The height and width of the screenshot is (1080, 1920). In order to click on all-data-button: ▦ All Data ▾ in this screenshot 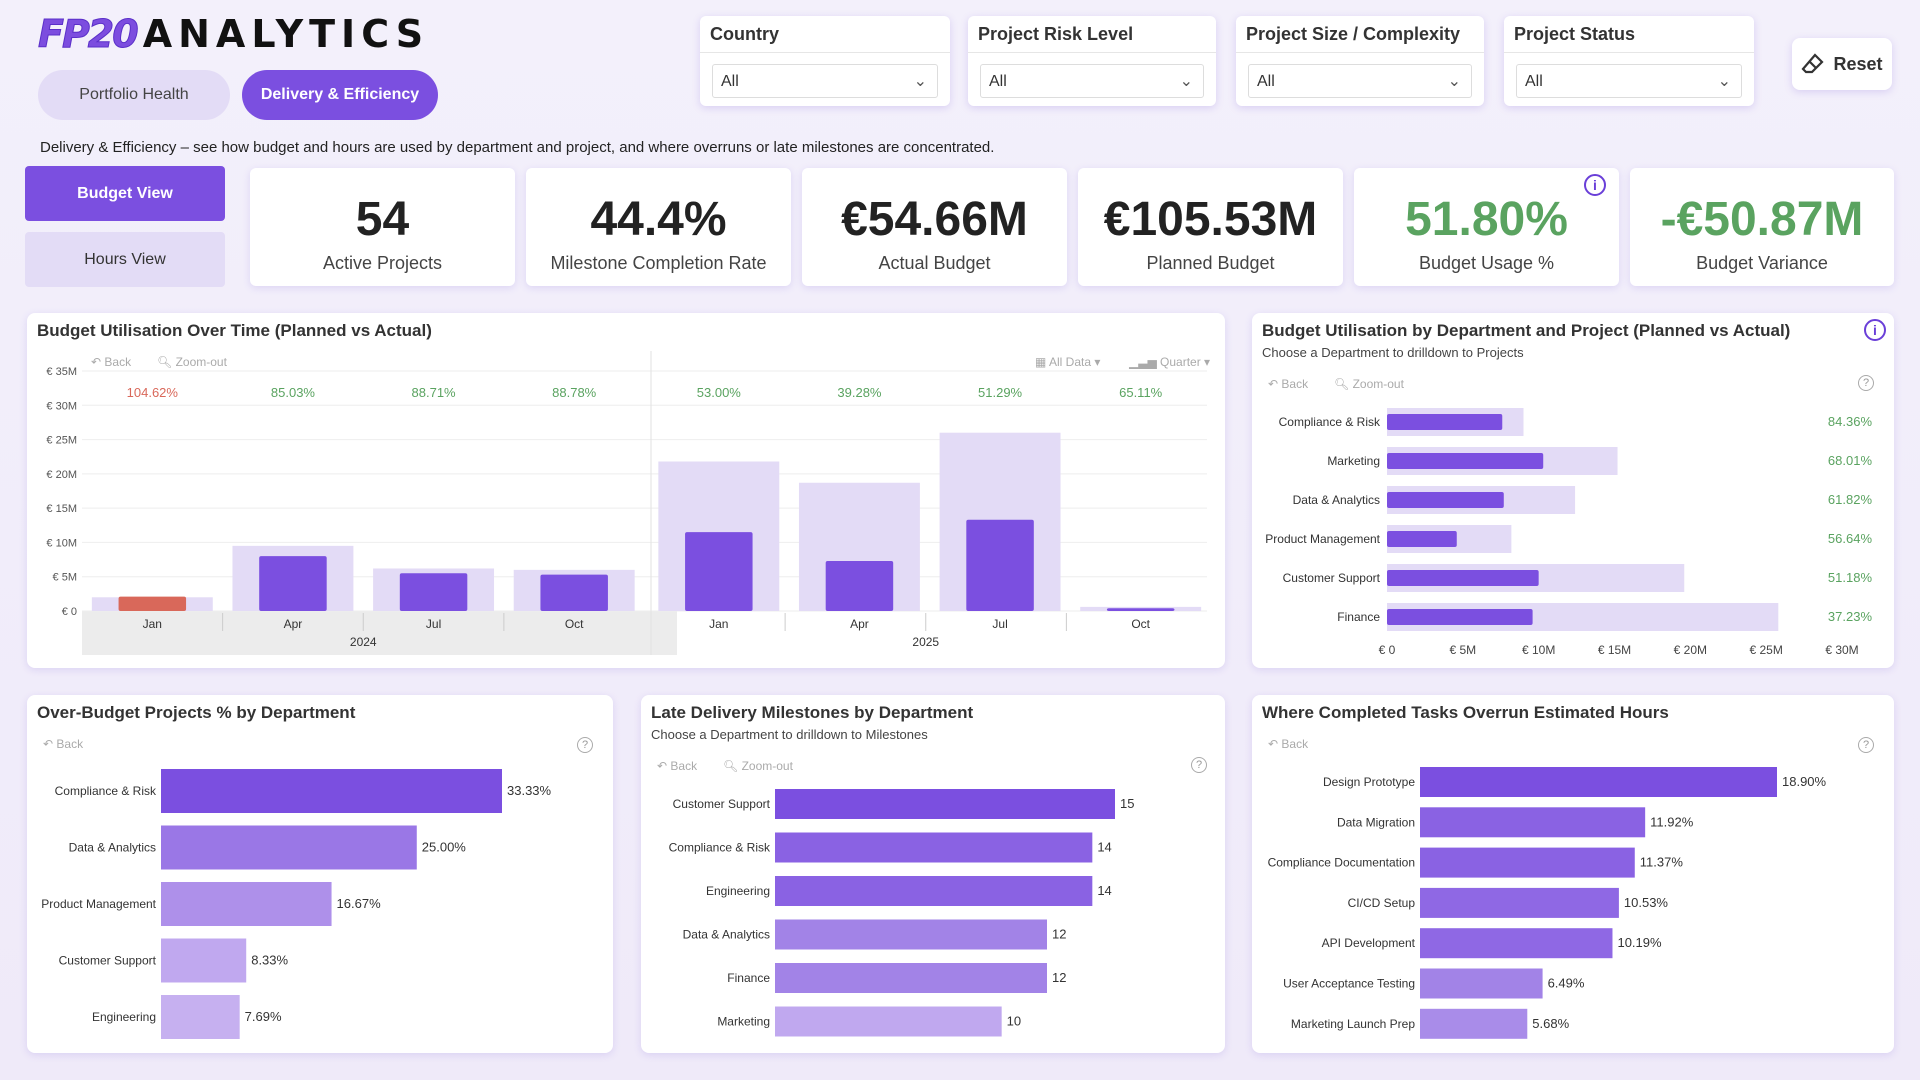, I will do `click(1068, 362)`.